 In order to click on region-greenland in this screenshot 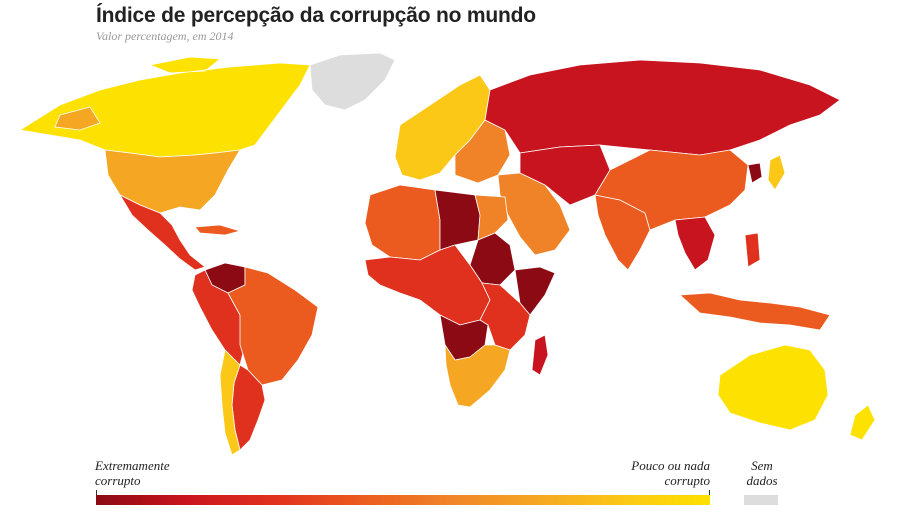, I will do `click(352, 81)`.